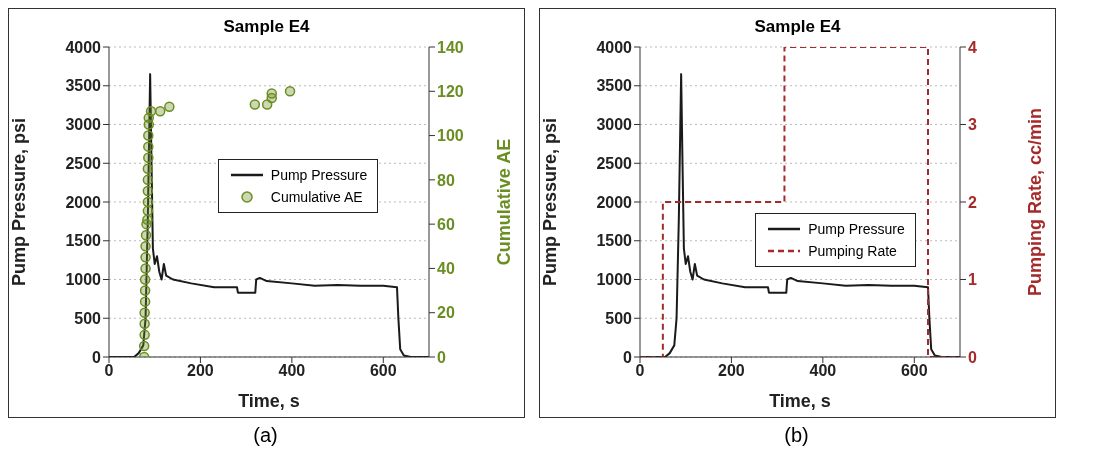 The image size is (1101, 474). Describe the element at coordinates (450, 47) in the screenshot. I see `y2-tick-label: 140` at that location.